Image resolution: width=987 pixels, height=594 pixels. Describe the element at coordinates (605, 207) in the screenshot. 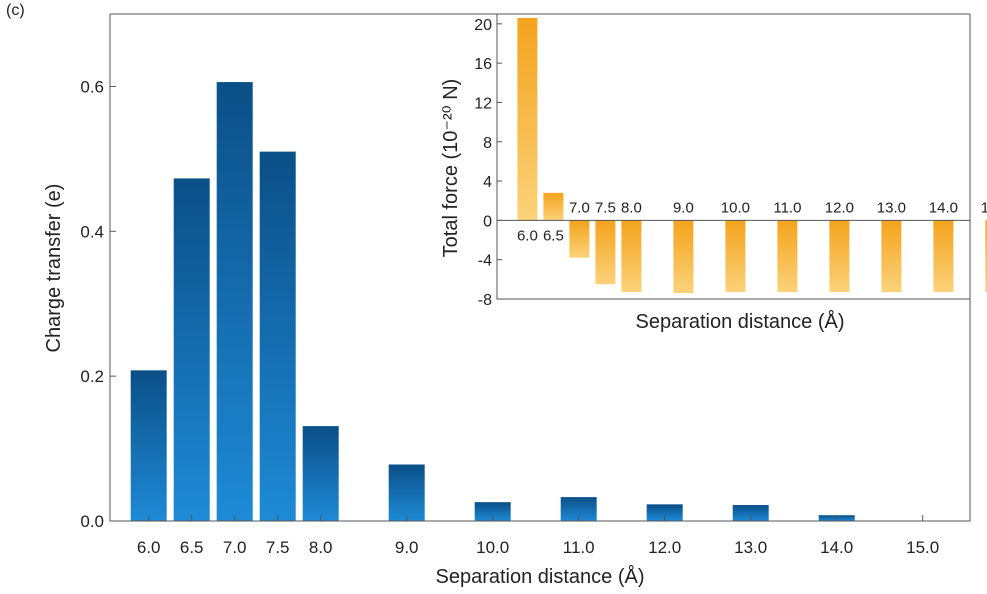

I see `inset-x-tick-label: 7.5` at that location.